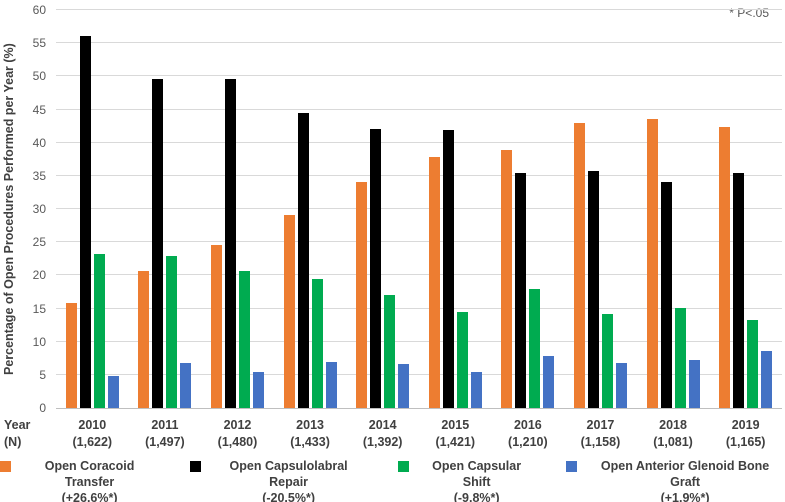 This screenshot has height=502, width=785. Describe the element at coordinates (165, 209) in the screenshot. I see `bar-group-2011` at that location.